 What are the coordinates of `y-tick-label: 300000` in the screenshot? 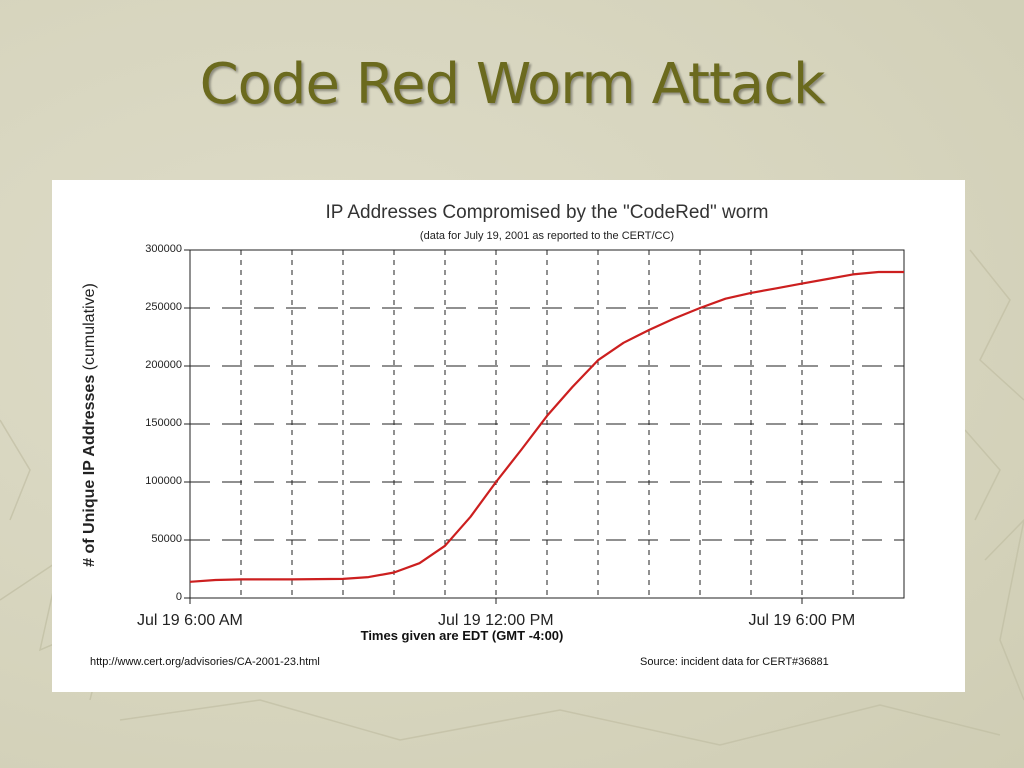 It's located at (163, 249).